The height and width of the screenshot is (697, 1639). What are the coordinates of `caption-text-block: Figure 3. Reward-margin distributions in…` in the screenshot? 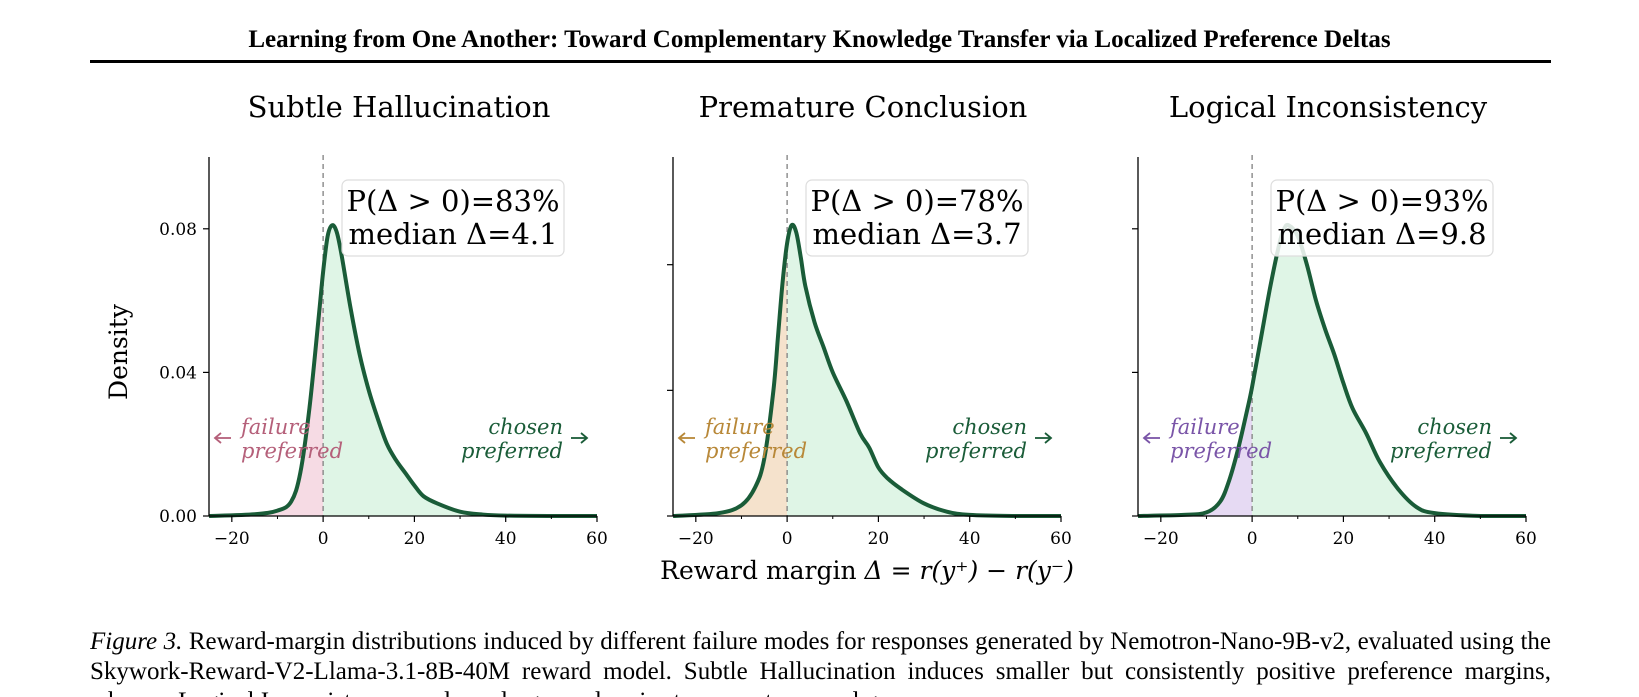 It's located at (820, 662).